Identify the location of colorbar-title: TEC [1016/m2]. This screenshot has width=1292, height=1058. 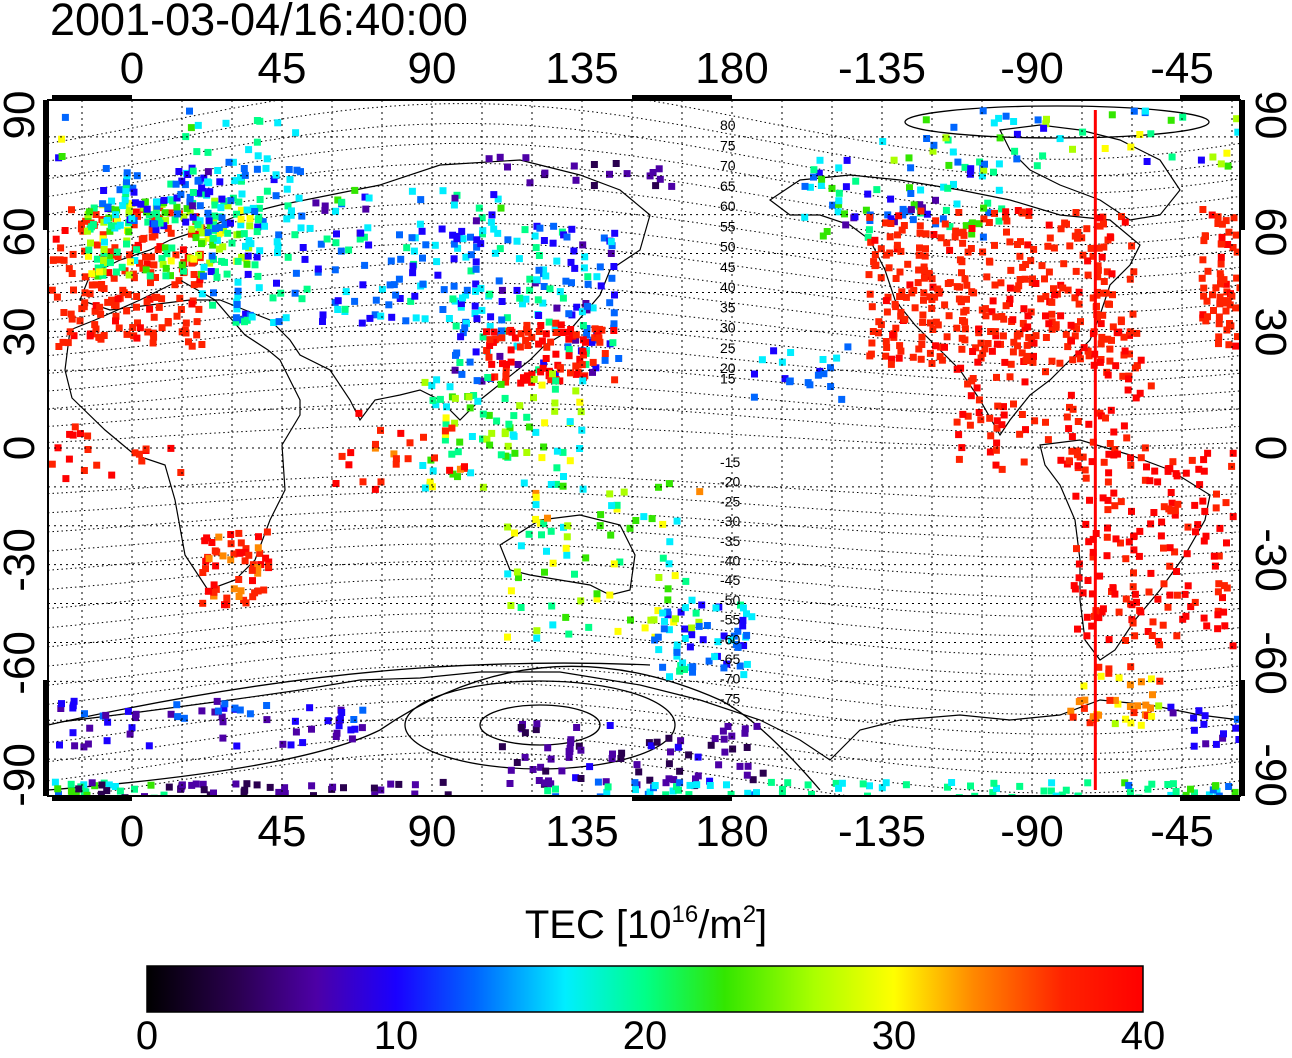
(646, 924).